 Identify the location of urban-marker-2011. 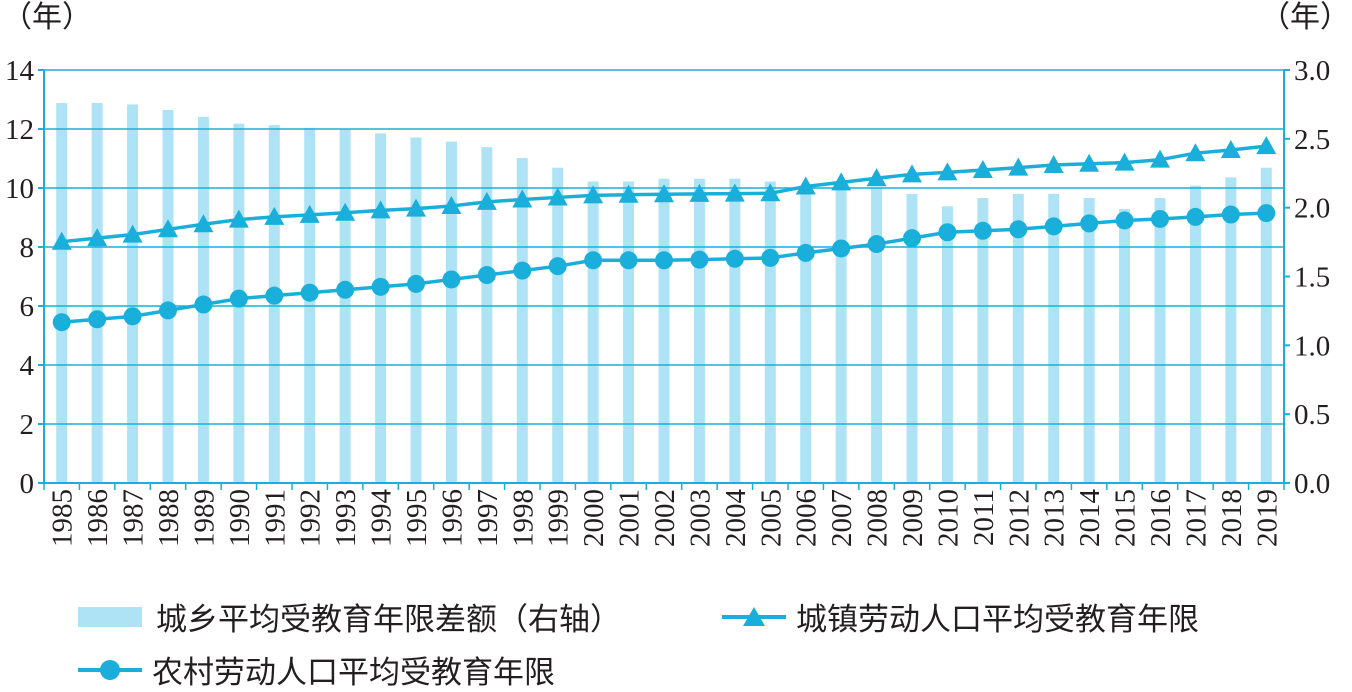
(982, 169).